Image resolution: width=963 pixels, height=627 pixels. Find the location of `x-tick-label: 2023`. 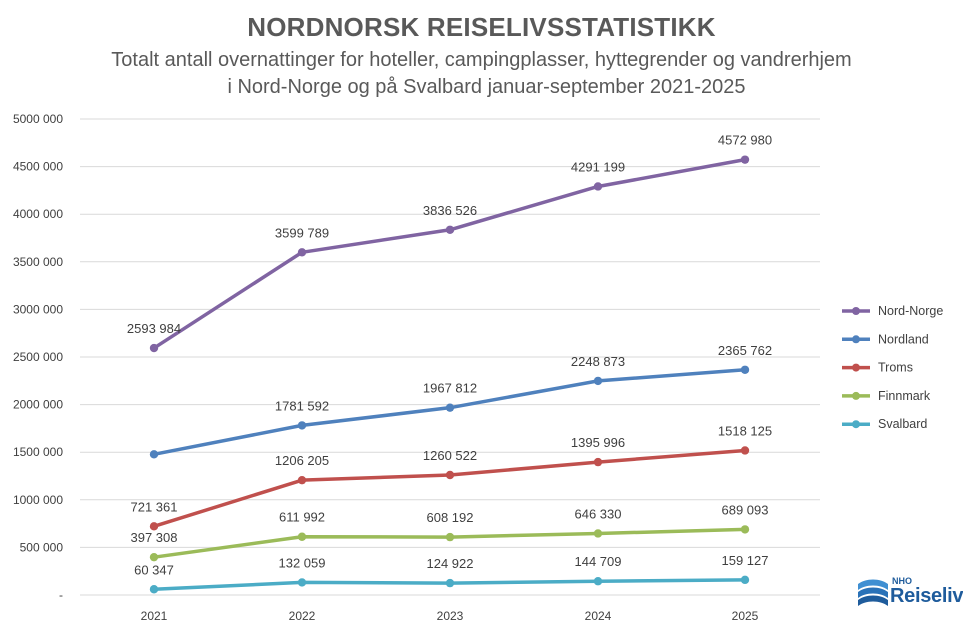

x-tick-label: 2023 is located at coordinates (450, 616).